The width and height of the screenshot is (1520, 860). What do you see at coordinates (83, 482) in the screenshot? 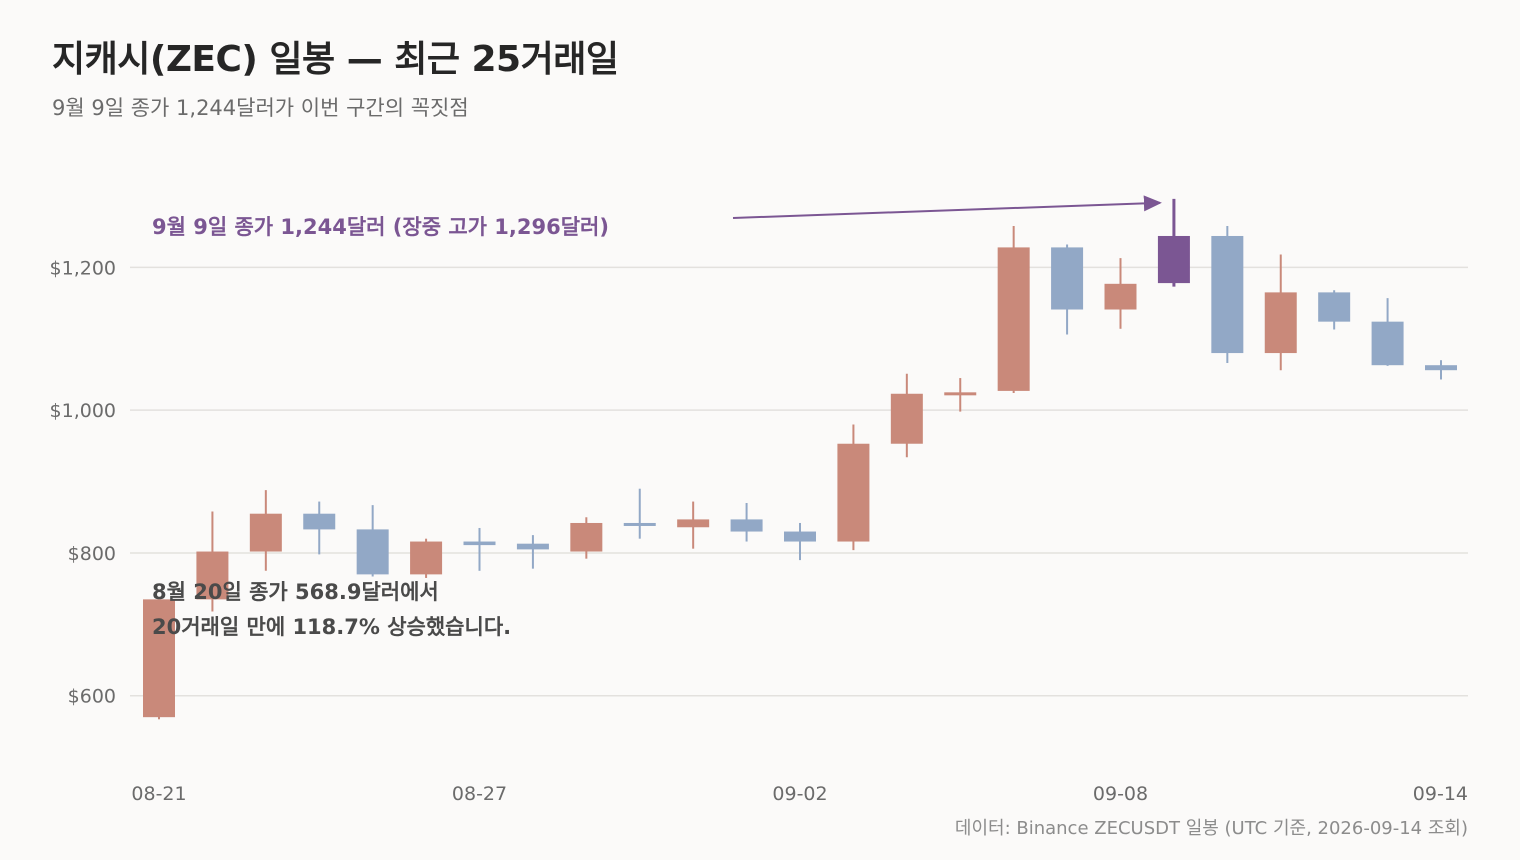
I see `y-axis-ticks: $600 $800 $1,000 $1,200` at bounding box center [83, 482].